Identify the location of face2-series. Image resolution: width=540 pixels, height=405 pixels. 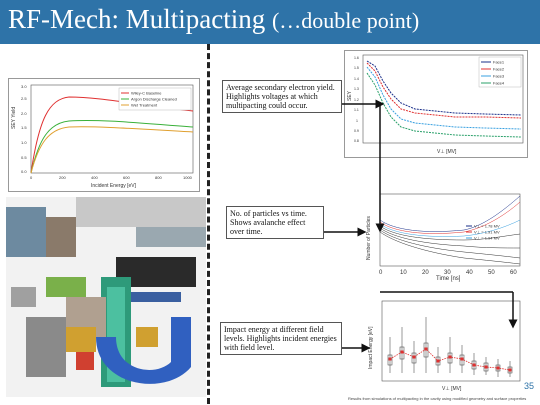
(444, 90).